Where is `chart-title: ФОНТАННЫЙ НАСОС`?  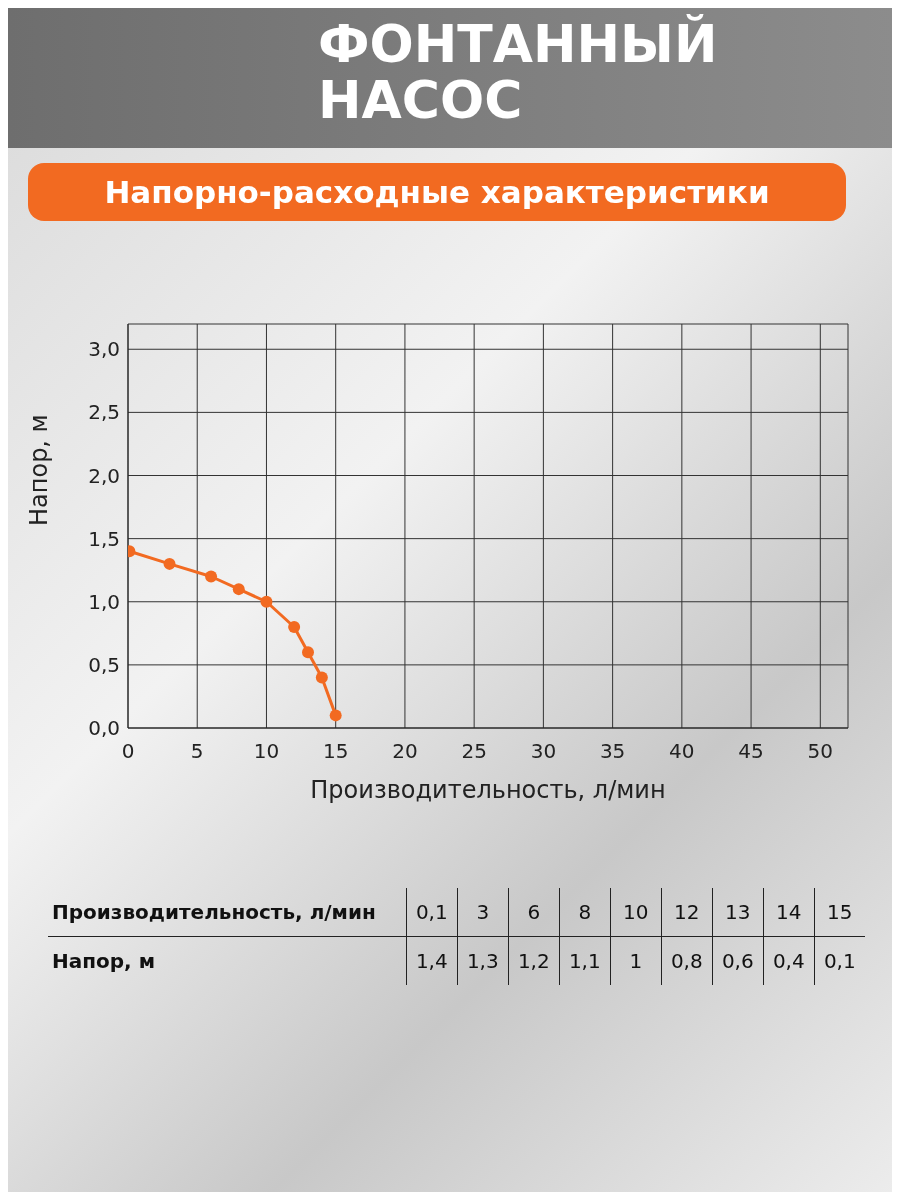 chart-title: ФОНТАННЫЙ НАСОС is located at coordinates (518, 72).